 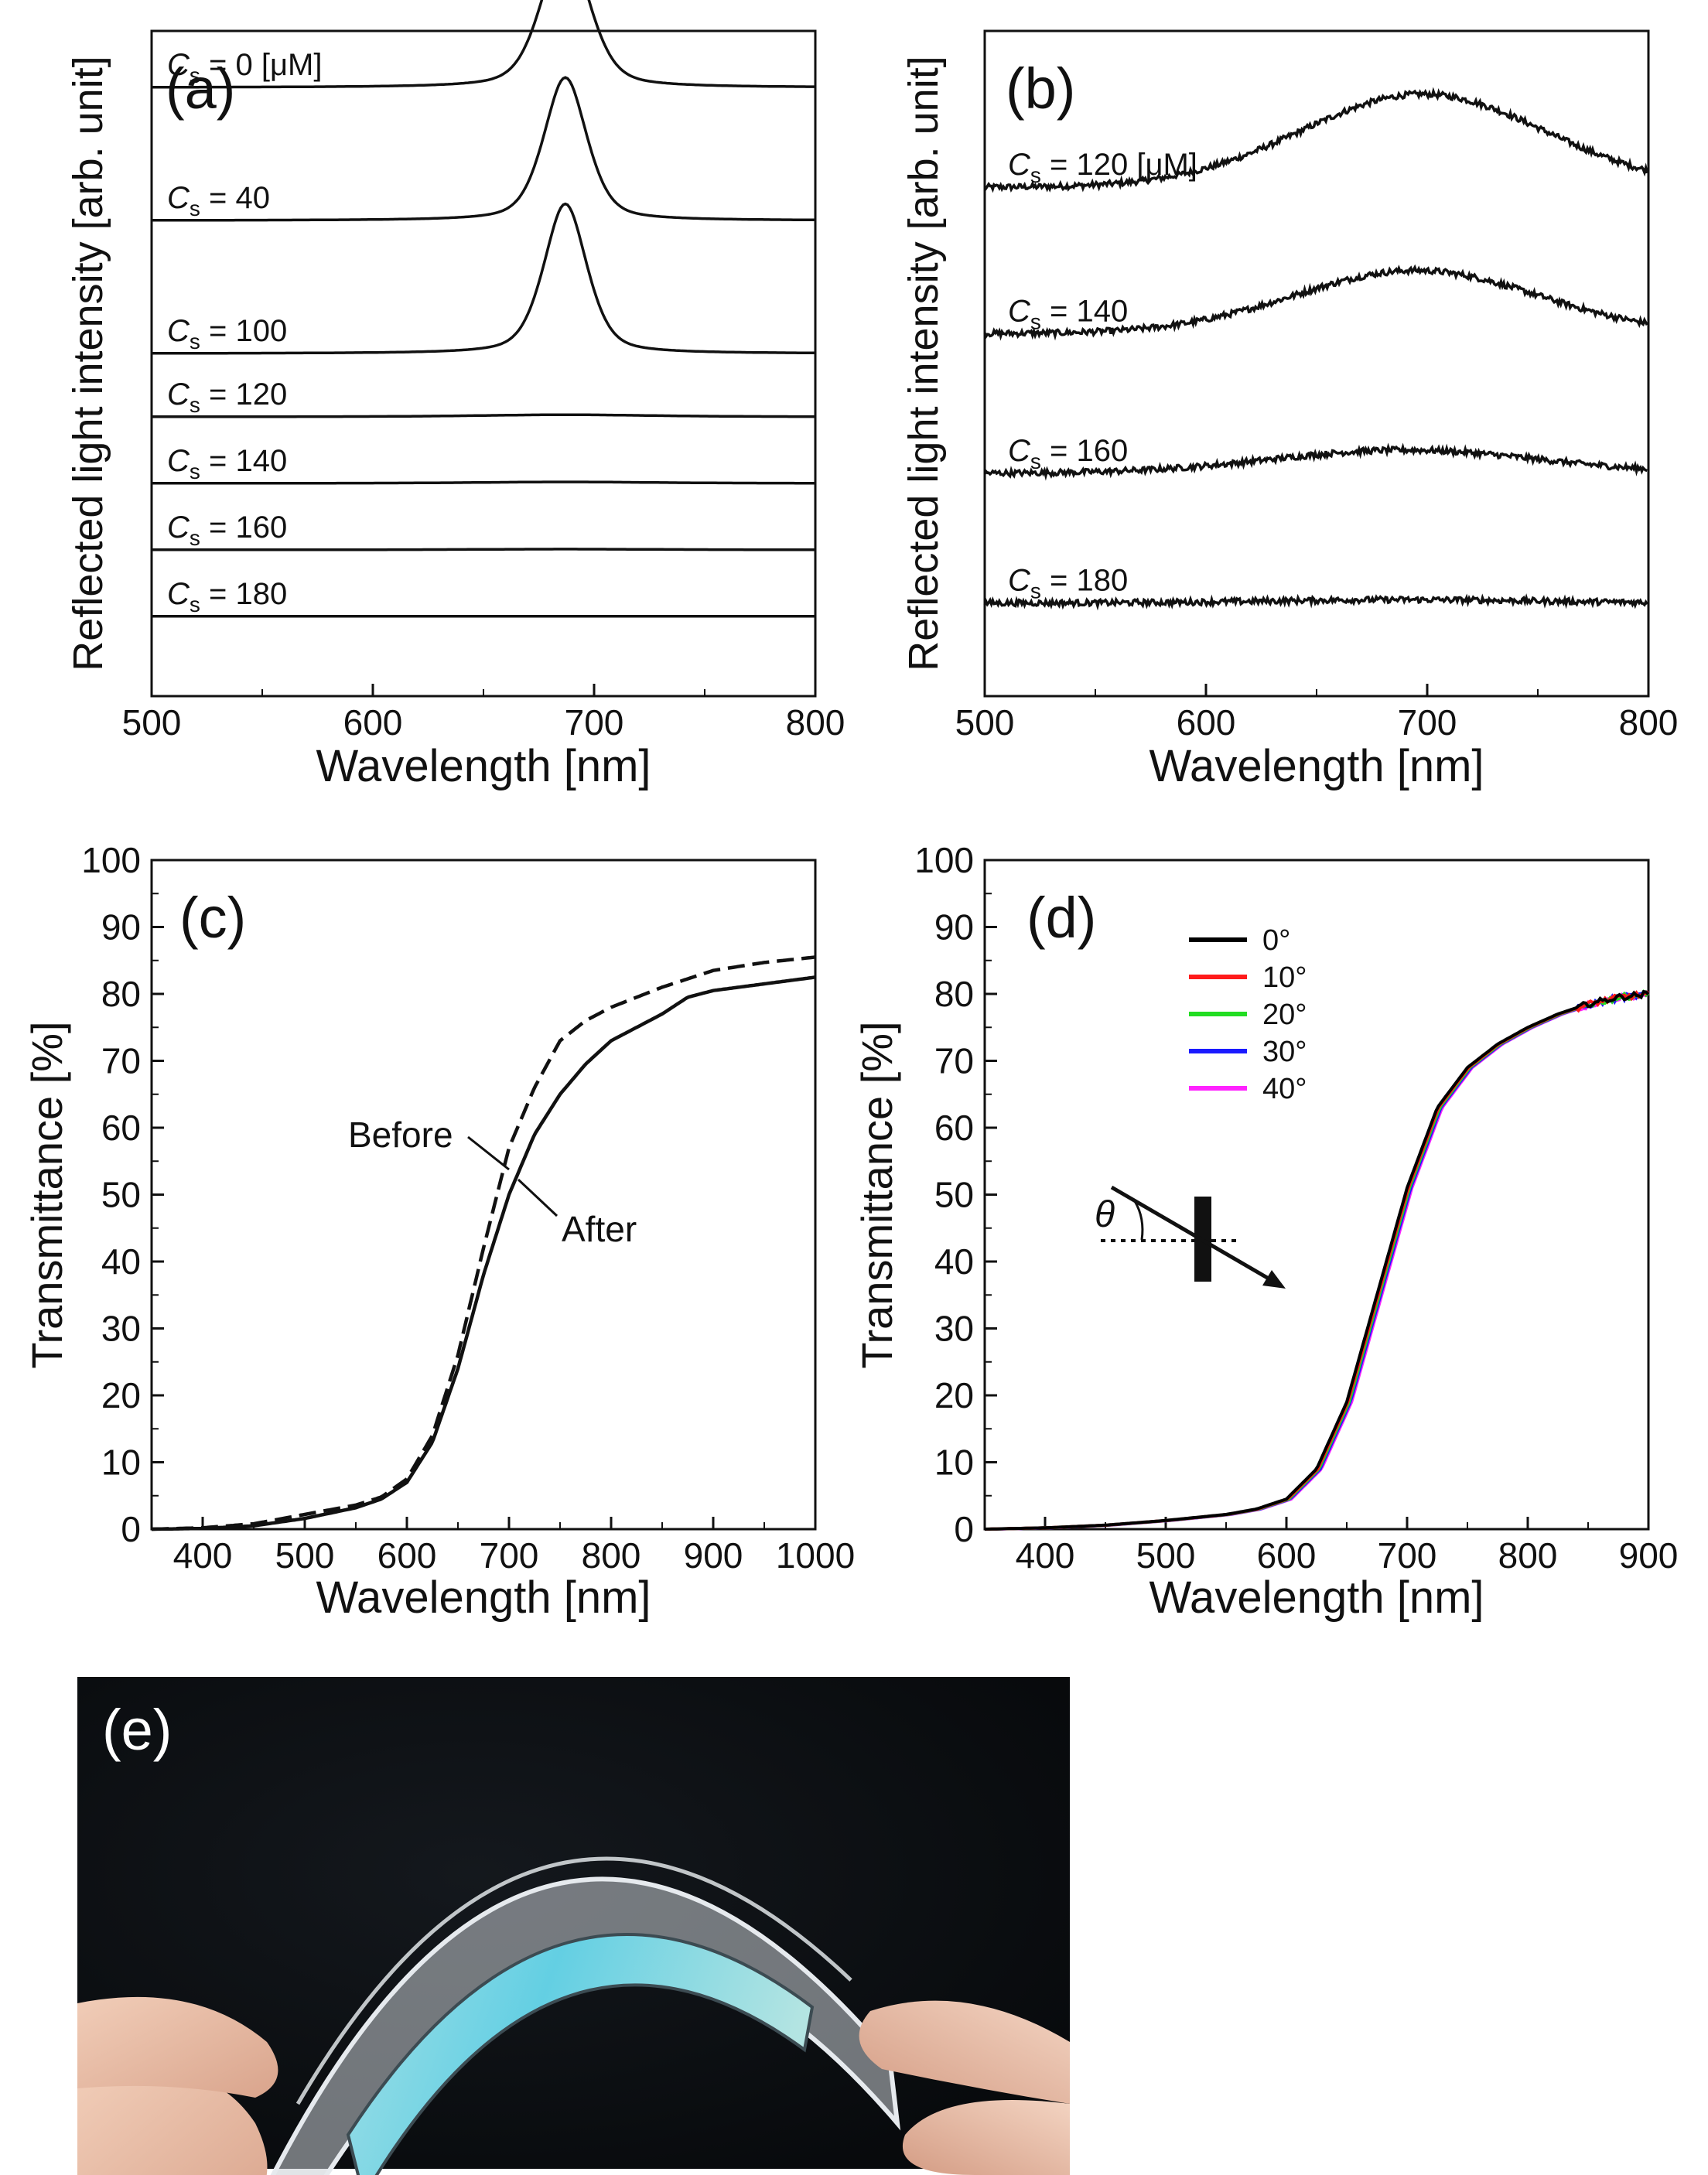 I want to click on panel-c-y-axis-title: Transmittance [%], so click(x=46, y=1194).